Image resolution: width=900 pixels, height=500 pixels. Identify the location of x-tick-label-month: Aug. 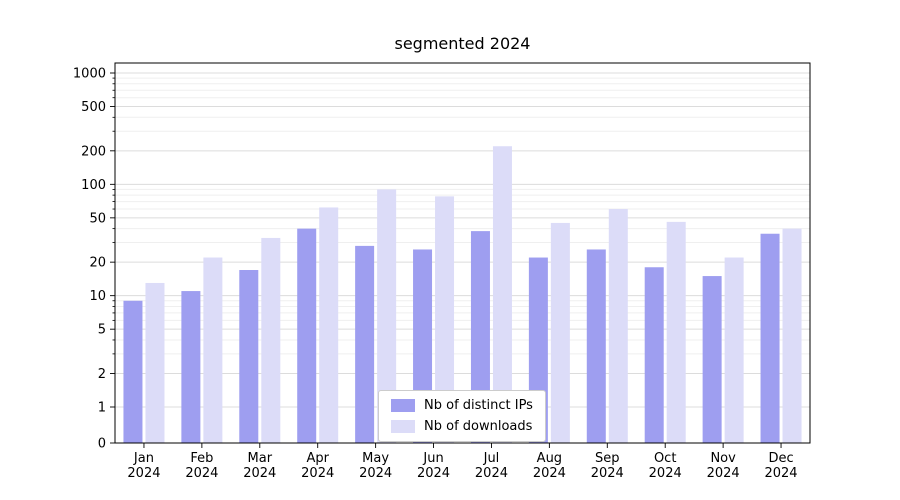
(549, 458).